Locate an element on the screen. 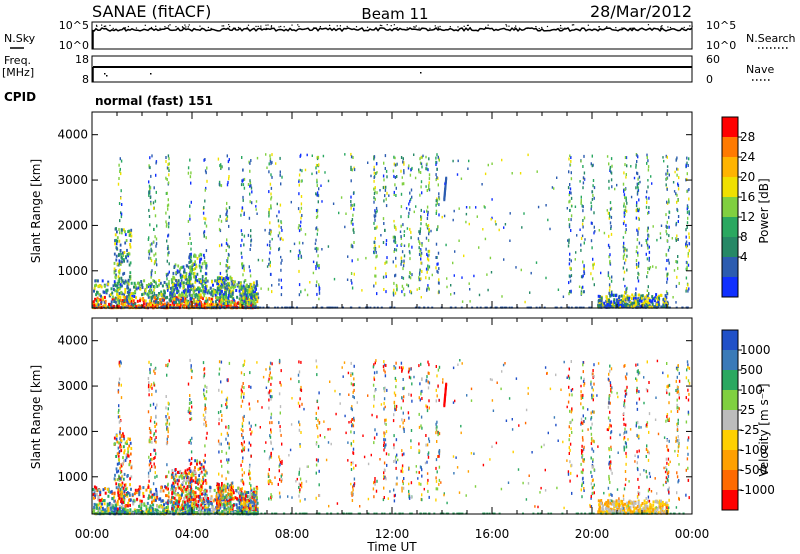 The width and height of the screenshot is (800, 554). colorbar-segment is located at coordinates (730, 247).